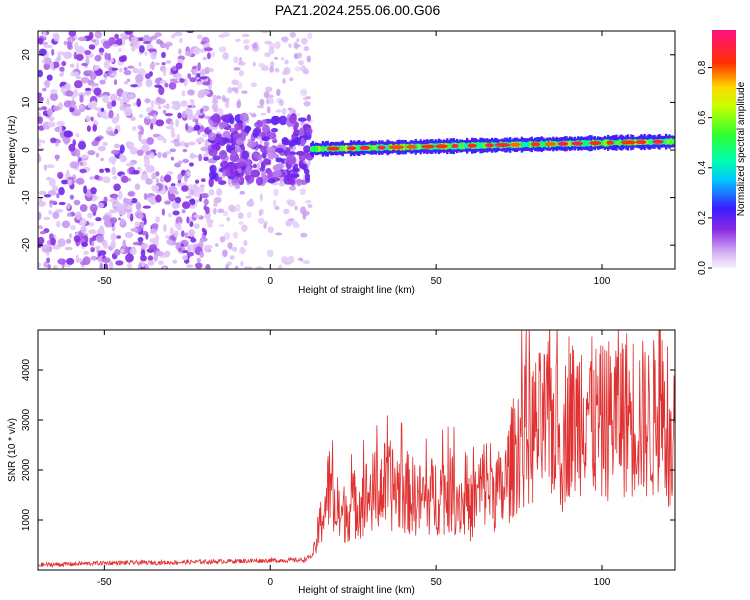  I want to click on x-tick-label: 100, so click(602, 582).